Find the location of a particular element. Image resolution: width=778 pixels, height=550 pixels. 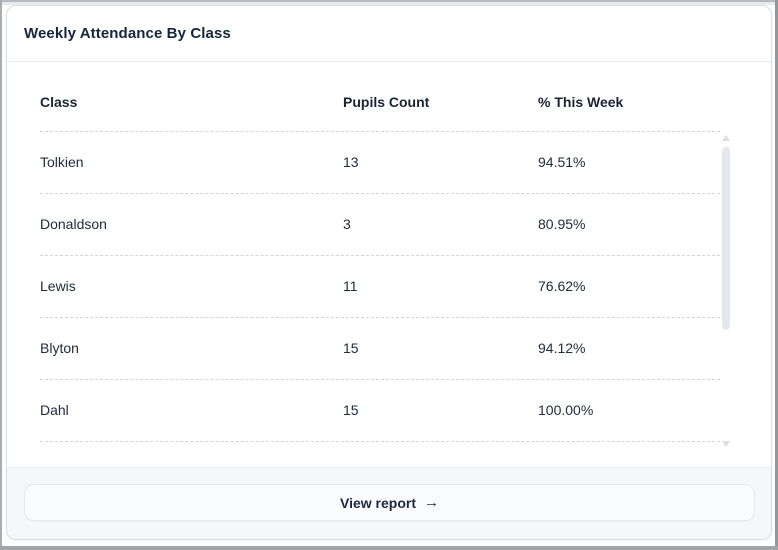

pupils-count-cell: 13 is located at coordinates (351, 162).